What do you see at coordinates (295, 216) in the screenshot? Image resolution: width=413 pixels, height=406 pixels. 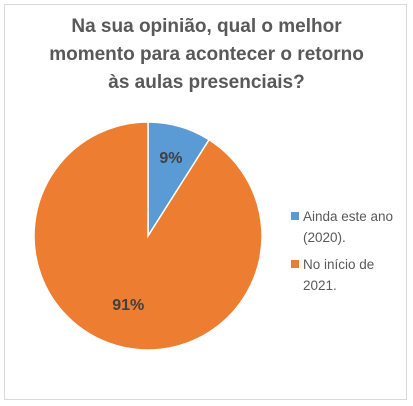 I see `legend-swatch-2020` at bounding box center [295, 216].